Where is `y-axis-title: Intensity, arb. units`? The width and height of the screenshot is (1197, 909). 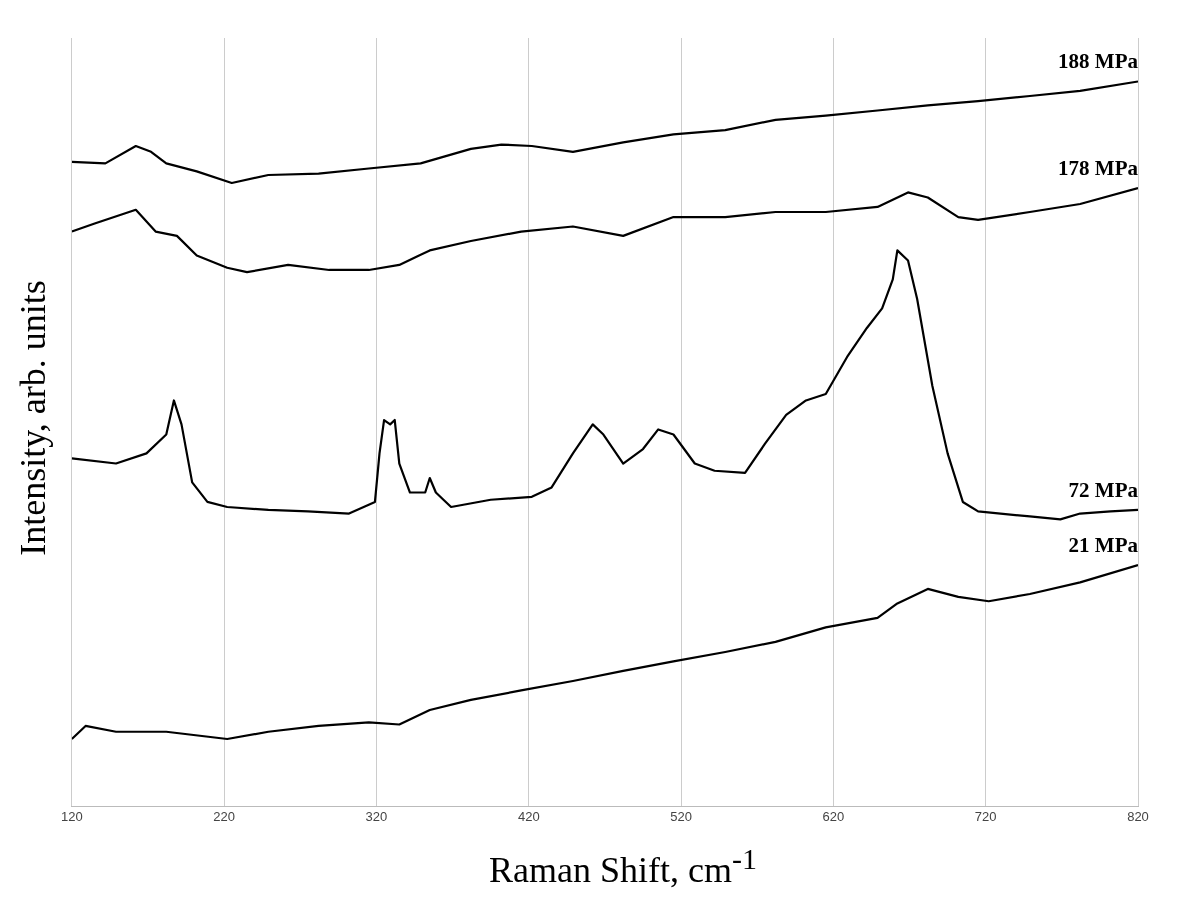 y-axis-title: Intensity, arb. units is located at coordinates (33, 418).